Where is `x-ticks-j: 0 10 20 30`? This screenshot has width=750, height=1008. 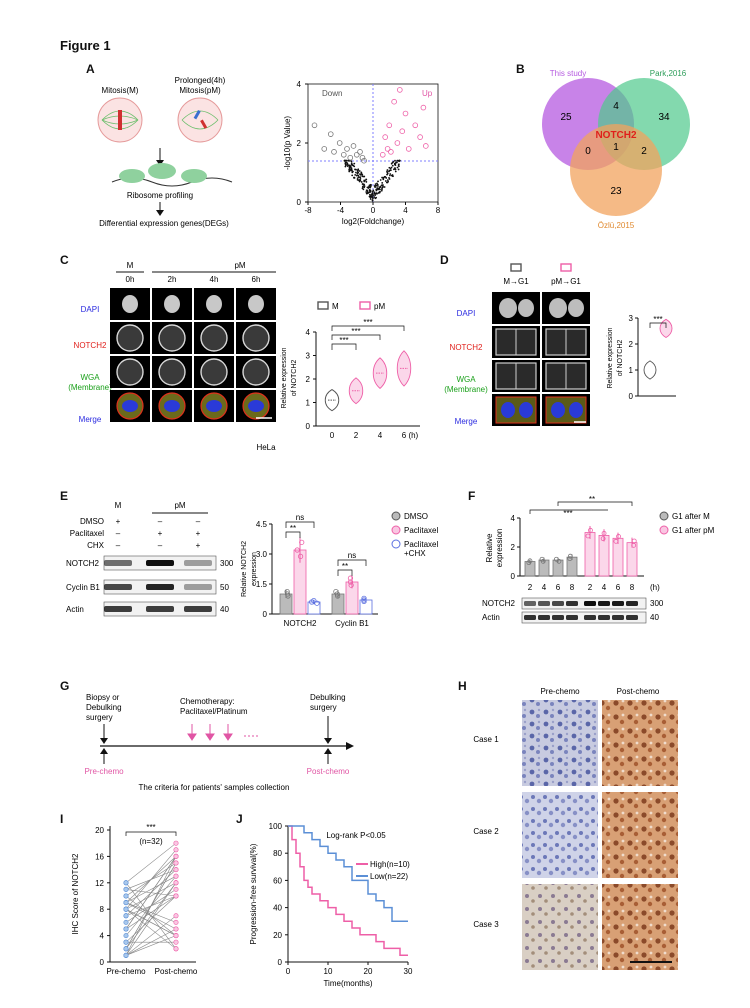 x-ticks-j: 0 10 20 30 is located at coordinates (349, 969).